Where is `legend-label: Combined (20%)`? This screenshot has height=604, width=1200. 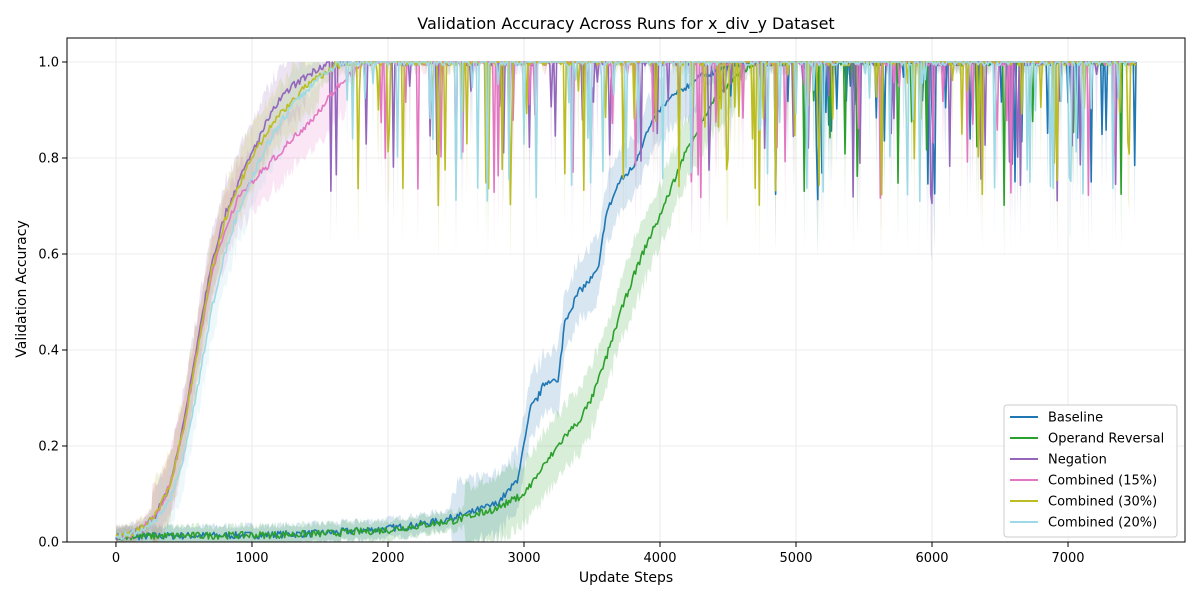 legend-label: Combined (20%) is located at coordinates (1102, 523).